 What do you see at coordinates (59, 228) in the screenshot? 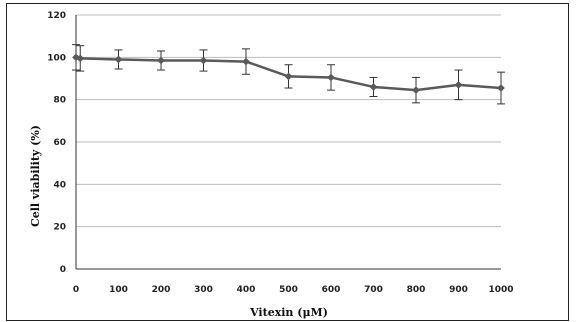
I see `y-tick-label-1: 20` at bounding box center [59, 228].